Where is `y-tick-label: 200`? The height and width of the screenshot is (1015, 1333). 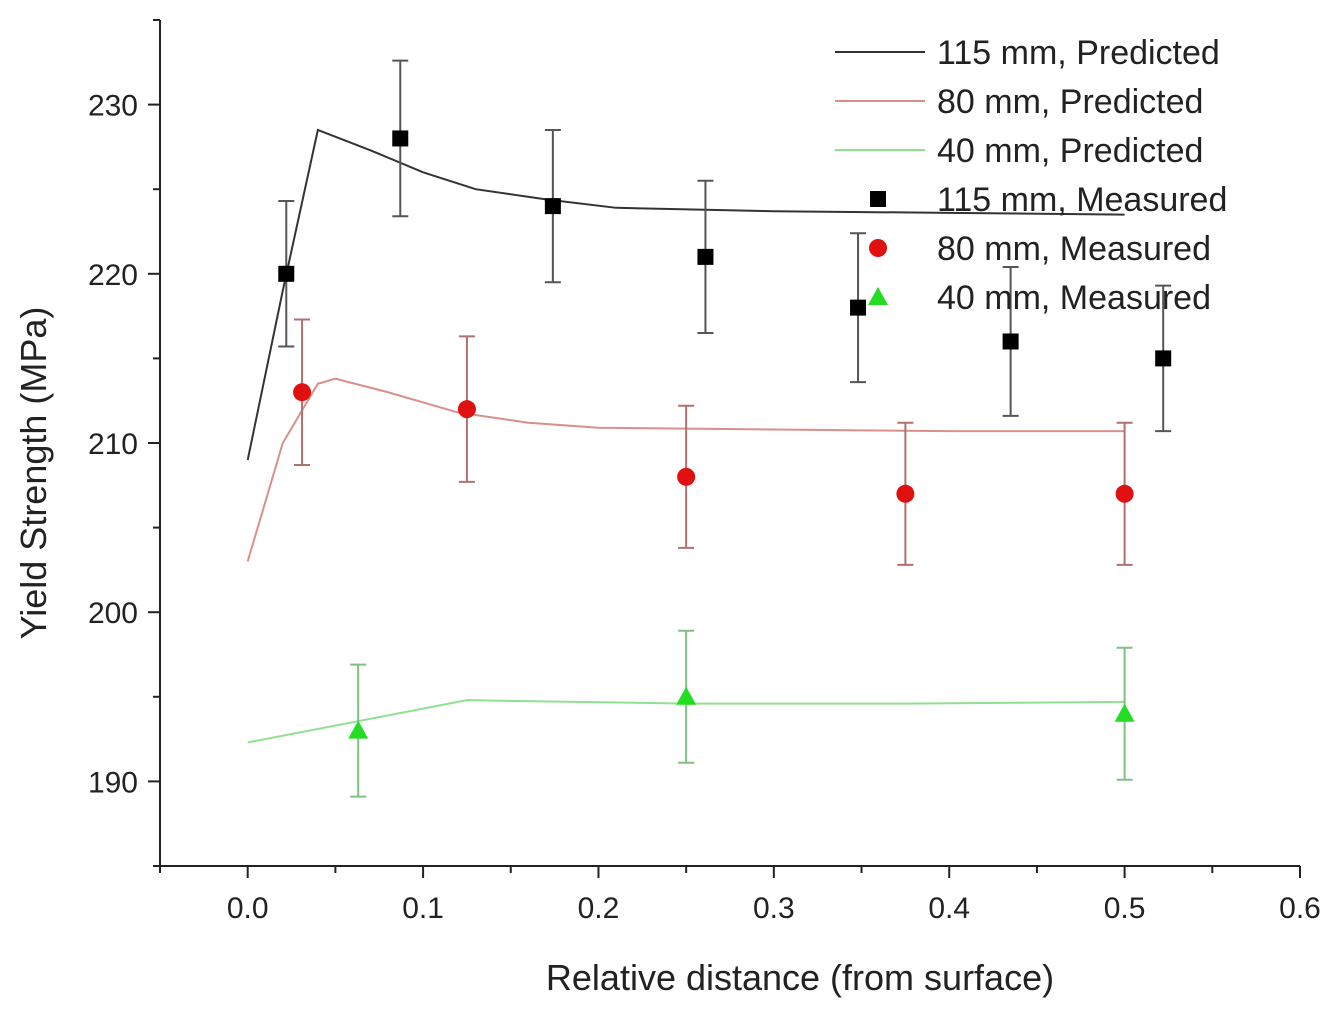 y-tick-label: 200 is located at coordinates (113, 613).